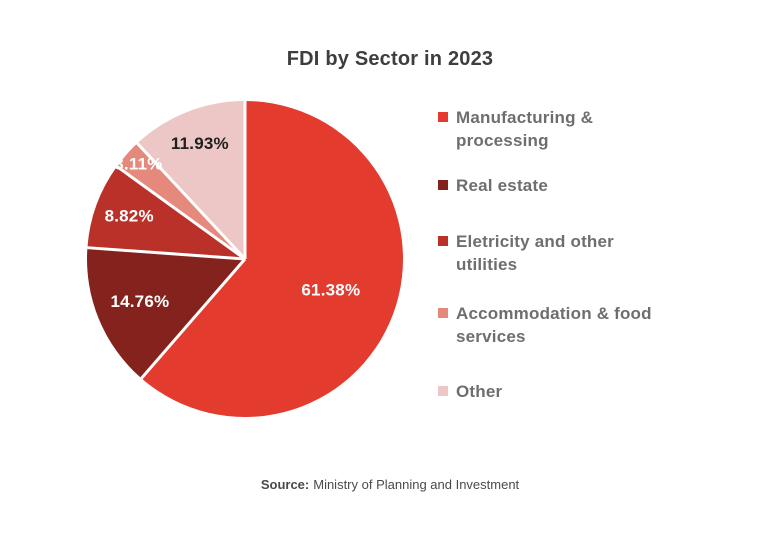  What do you see at coordinates (535, 253) in the screenshot?
I see `legend-item-label: Eletricity and other utilities` at bounding box center [535, 253].